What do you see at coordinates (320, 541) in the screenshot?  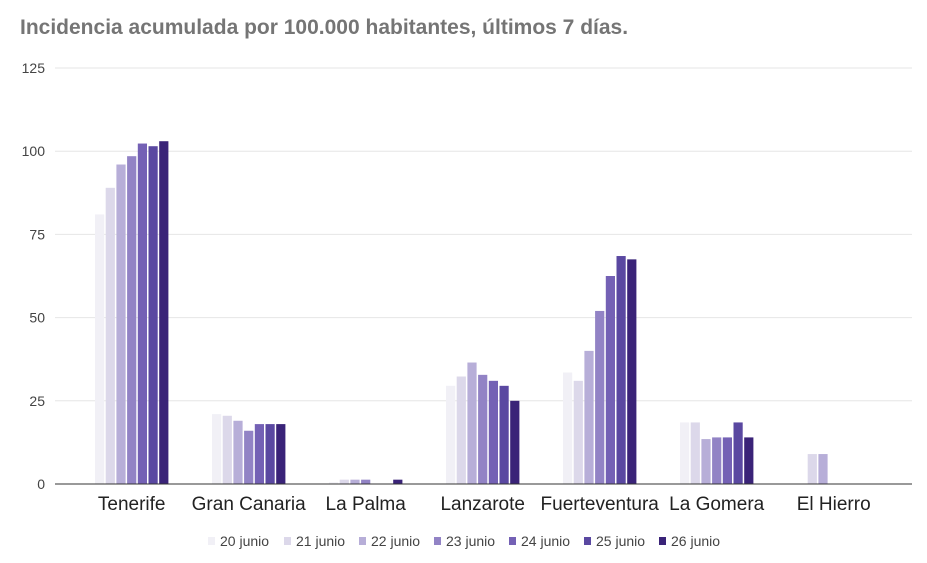 I see `legend-label: 21 junio` at bounding box center [320, 541].